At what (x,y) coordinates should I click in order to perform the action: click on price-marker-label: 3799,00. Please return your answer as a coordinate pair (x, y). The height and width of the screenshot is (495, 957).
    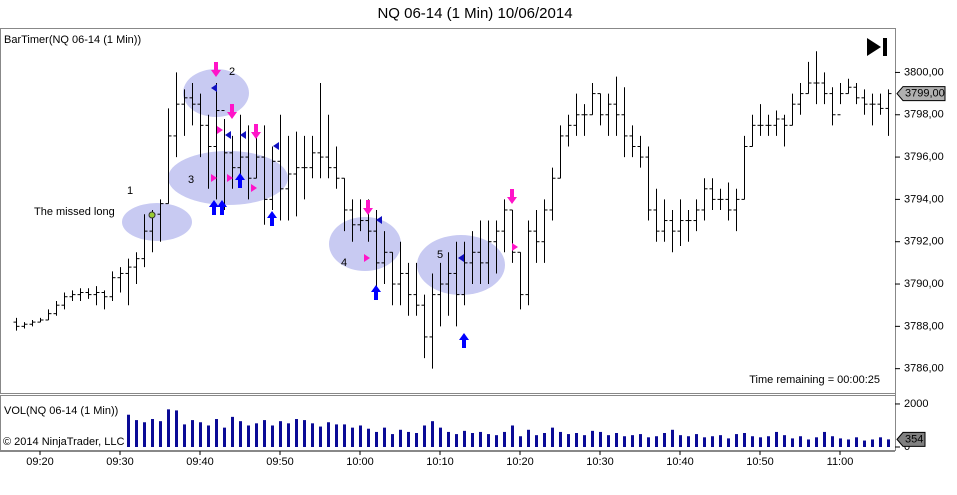
    Looking at the image, I should click on (925, 94).